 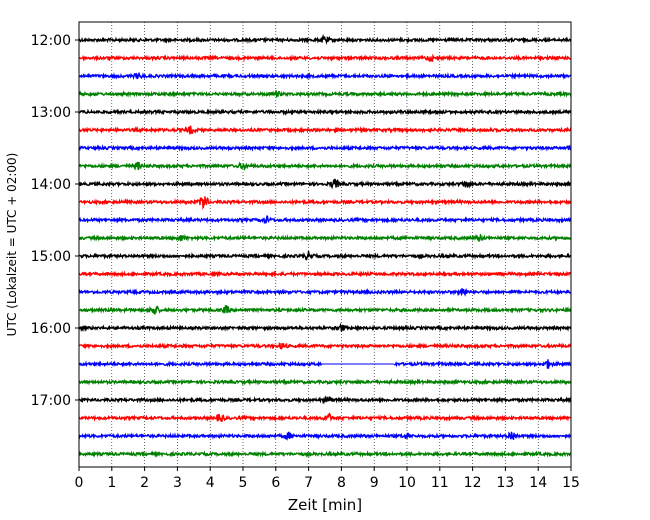 What do you see at coordinates (571, 483) in the screenshot?
I see `x-tick-label-15: 15` at bounding box center [571, 483].